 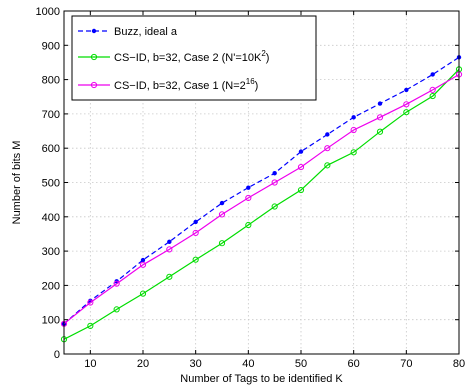 What do you see at coordinates (51, 321) in the screenshot?
I see `y-tick-label: 100` at bounding box center [51, 321].